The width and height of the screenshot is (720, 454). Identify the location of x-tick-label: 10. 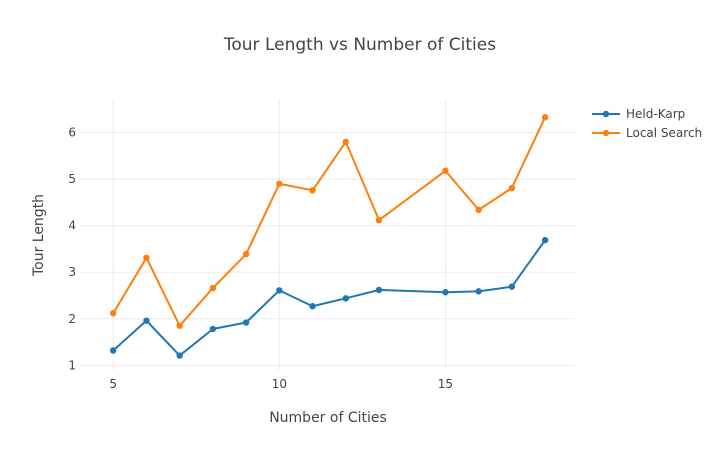
(279, 384).